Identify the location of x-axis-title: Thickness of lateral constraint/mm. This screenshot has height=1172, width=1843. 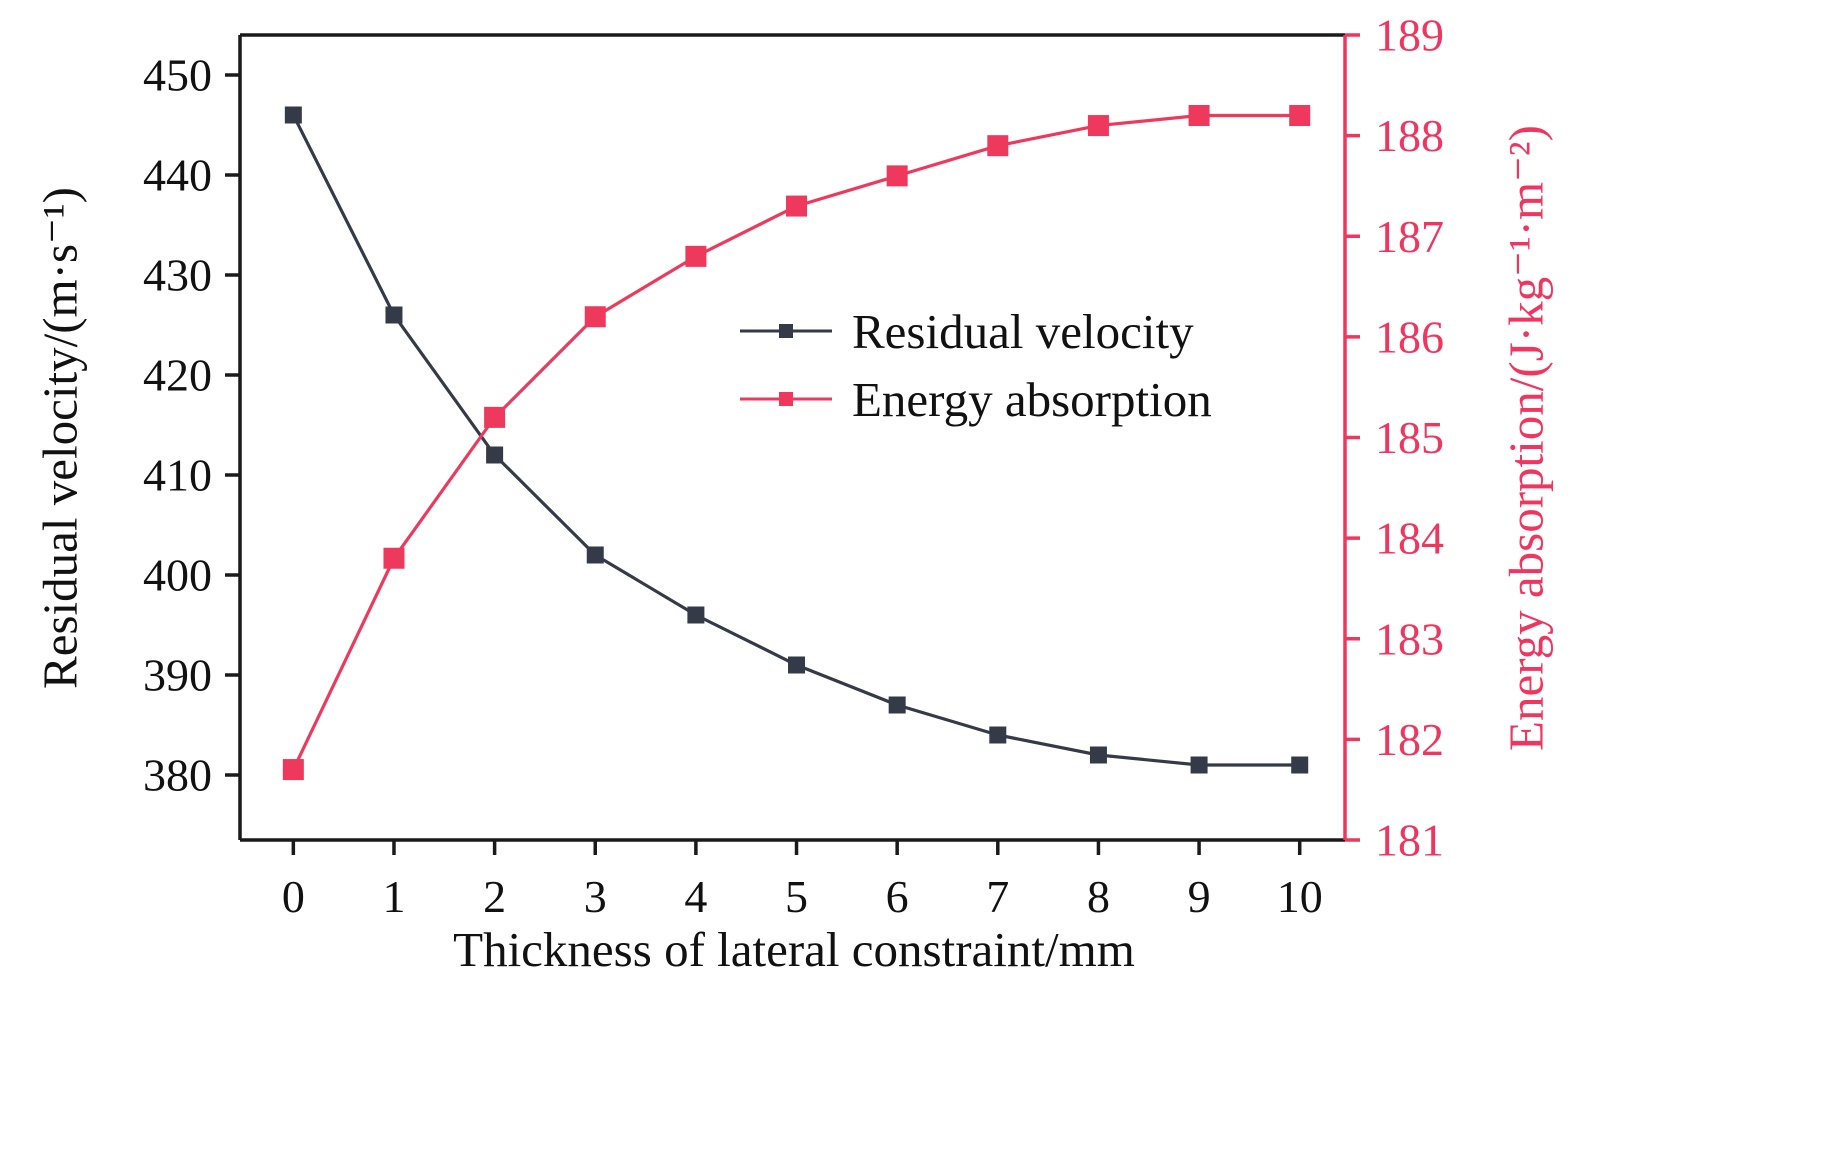
(794, 949).